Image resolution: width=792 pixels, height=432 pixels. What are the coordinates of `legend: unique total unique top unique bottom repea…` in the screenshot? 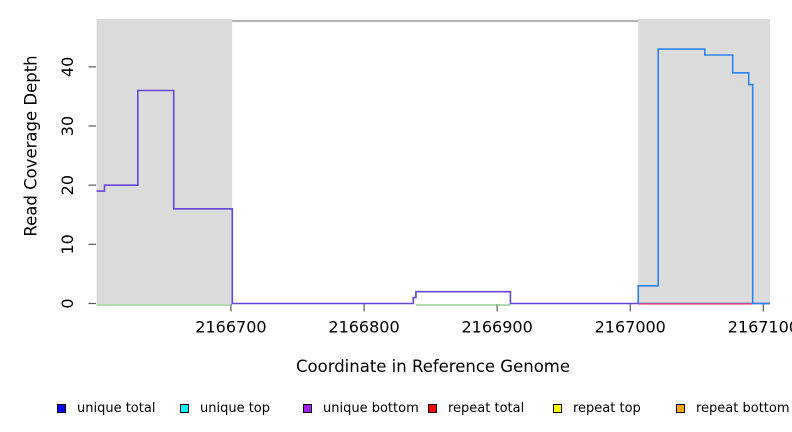 It's located at (396, 409).